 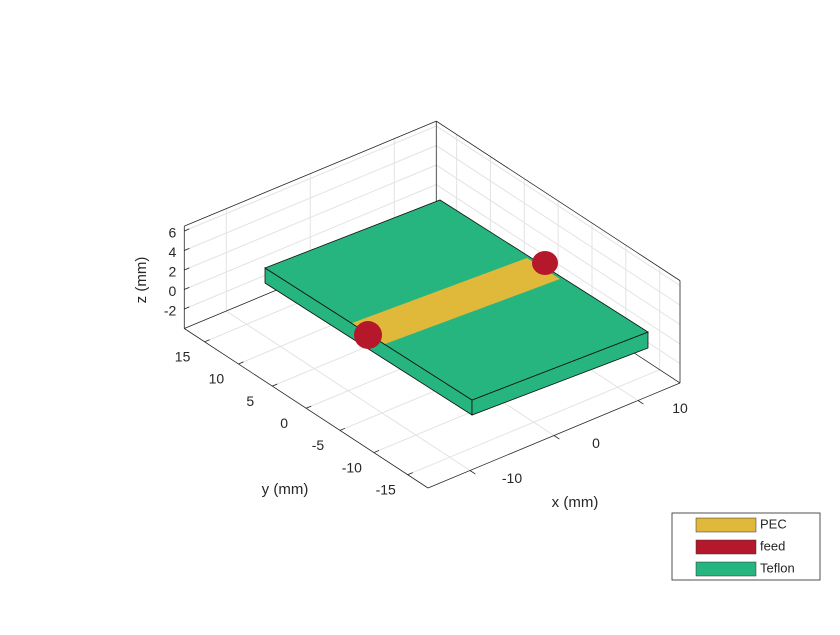 What do you see at coordinates (772, 545) in the screenshot?
I see `legend-label: feed` at bounding box center [772, 545].